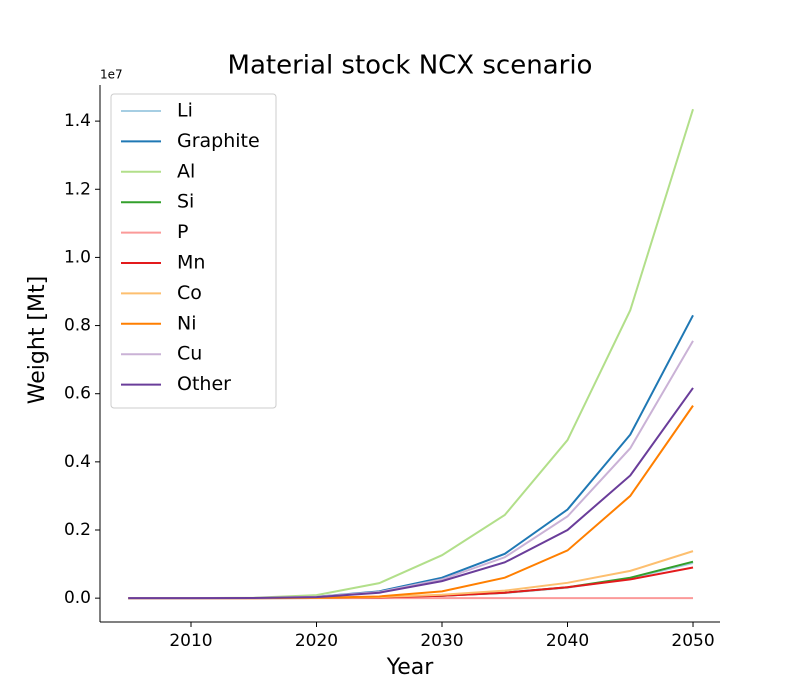 This screenshot has width=800, height=700. I want to click on y-tick-label: 0.6, so click(77, 394).